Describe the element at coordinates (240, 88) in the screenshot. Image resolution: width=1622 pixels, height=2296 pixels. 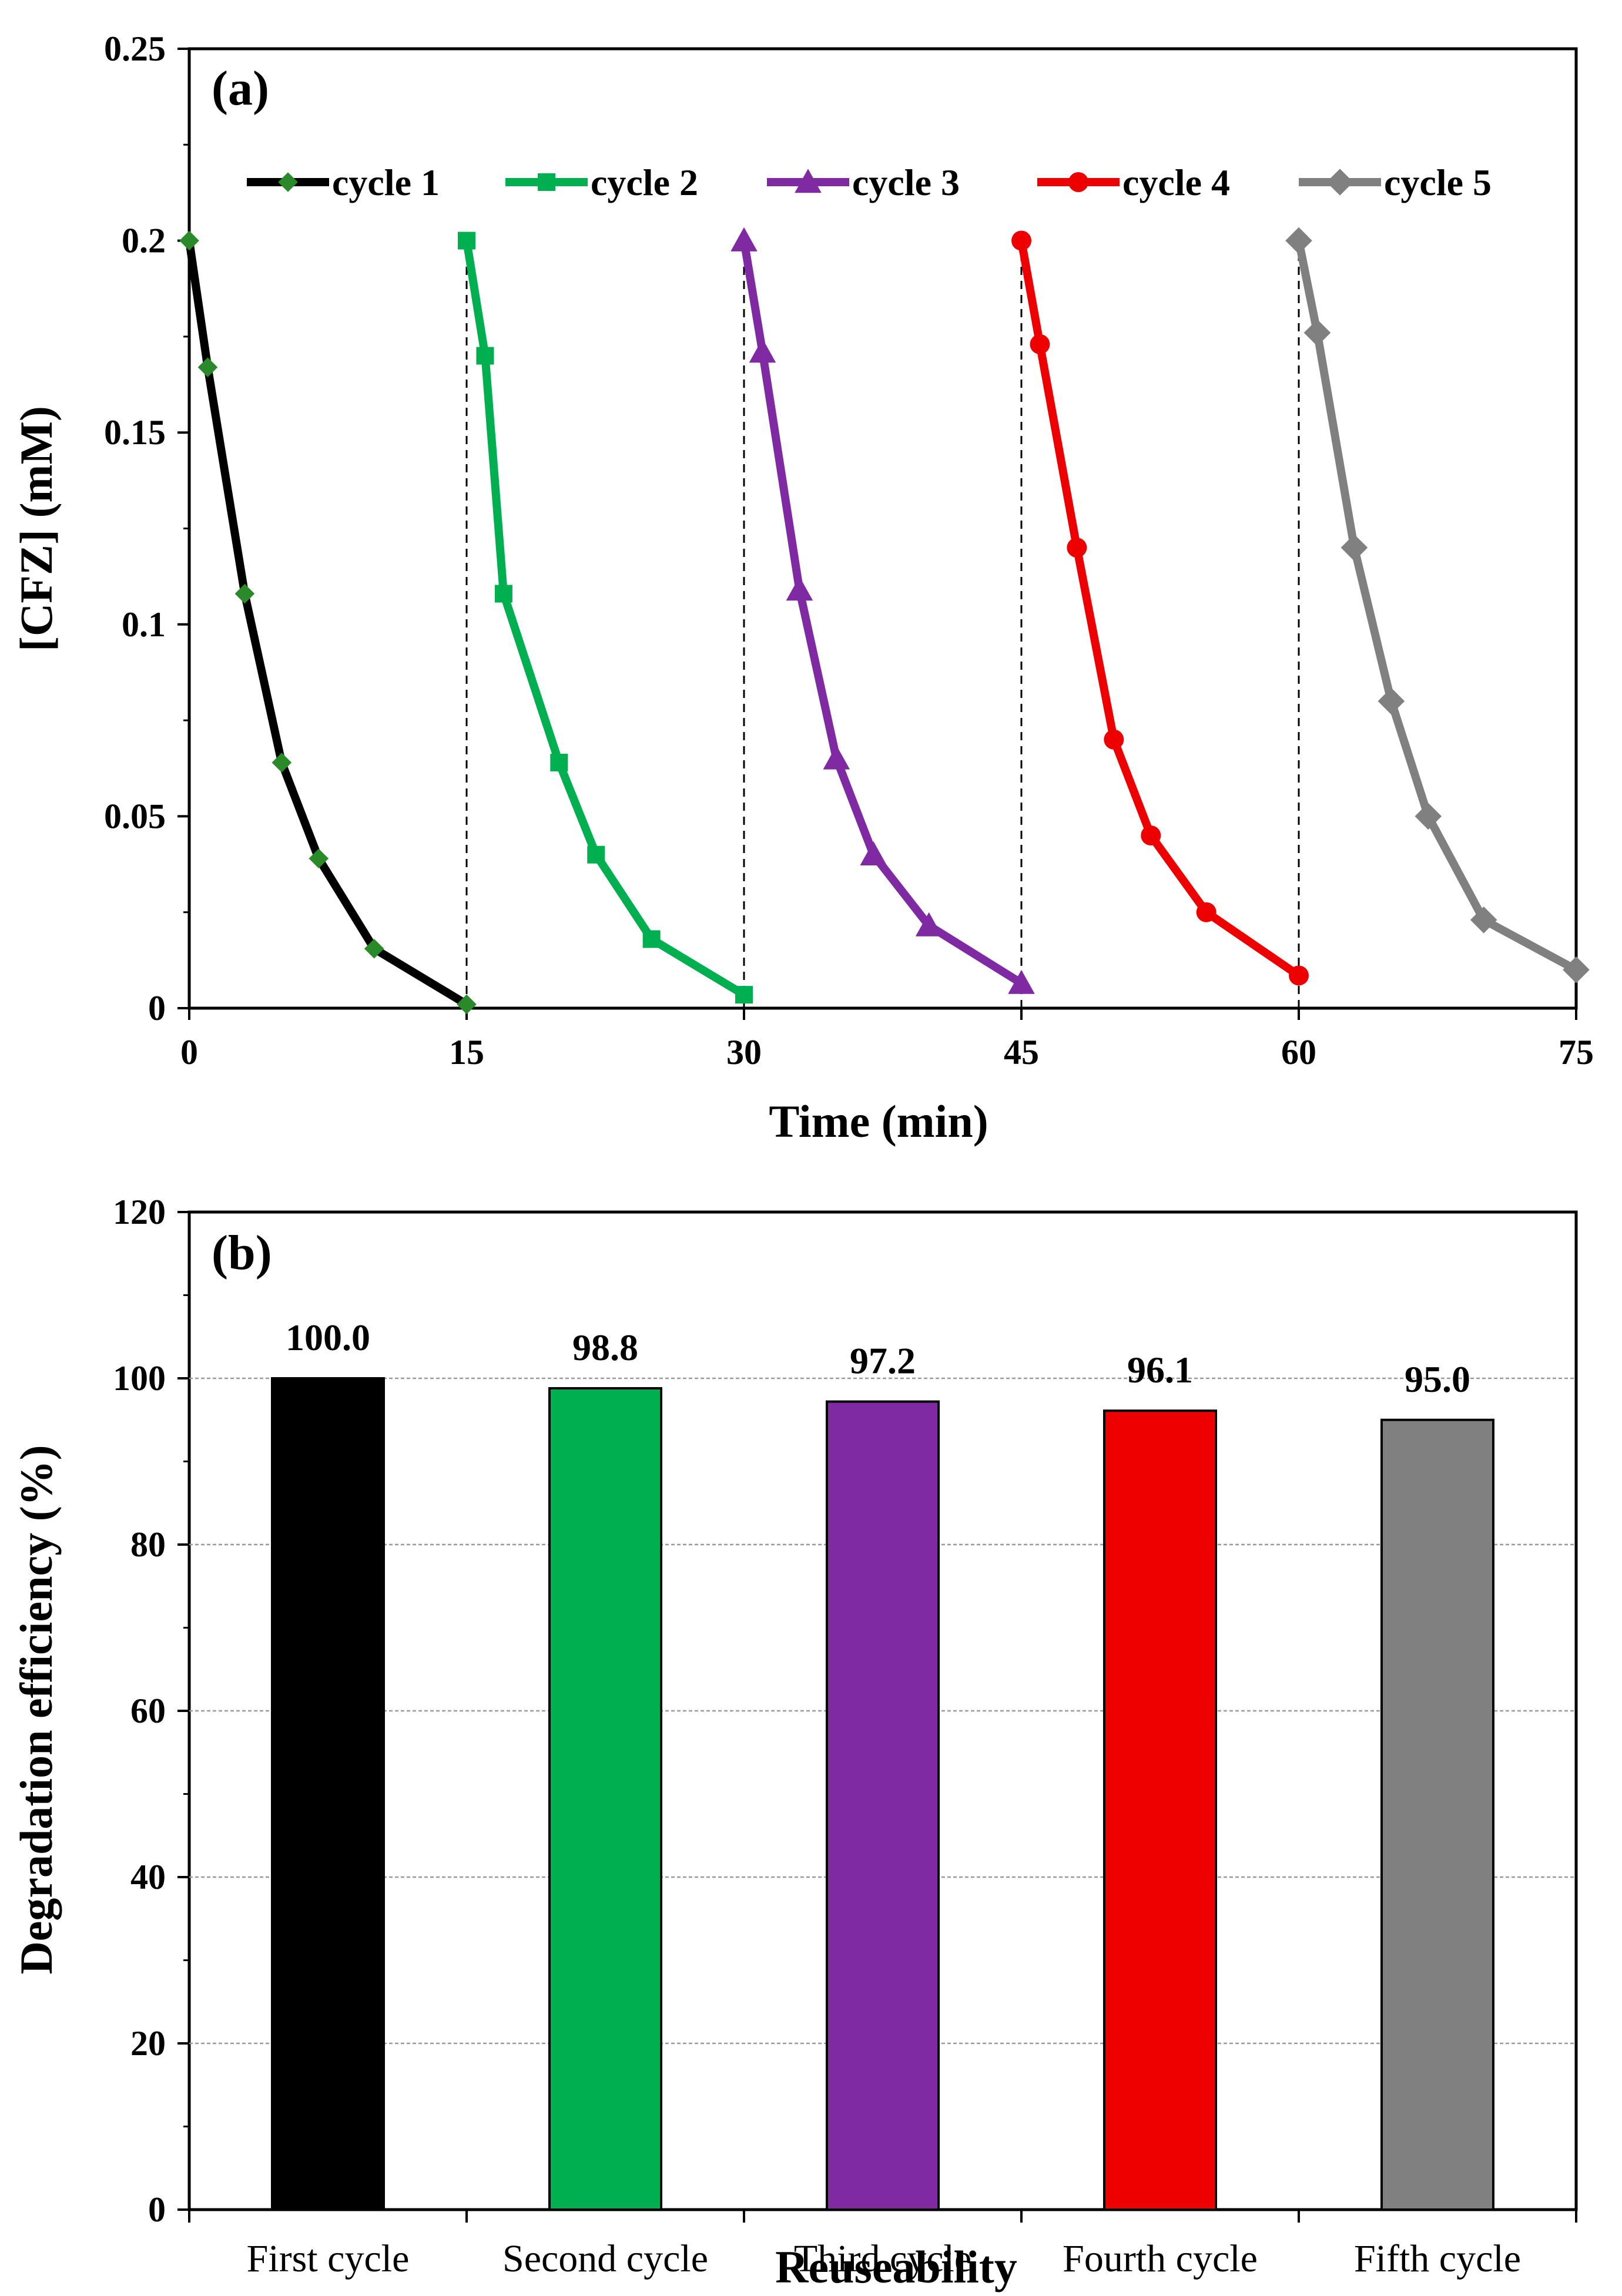
I see `panel-a-label: (a)` at that location.